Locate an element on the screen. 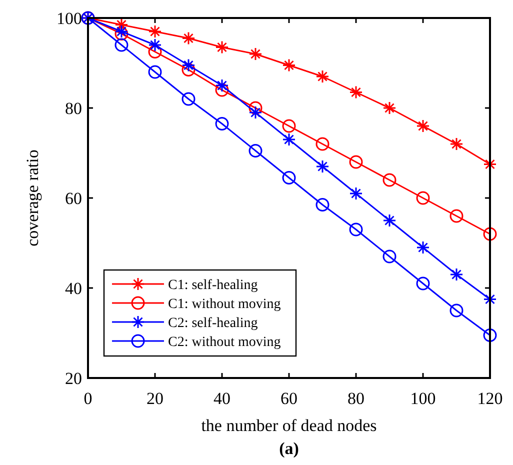 The height and width of the screenshot is (465, 513). x-tick-label: 40 is located at coordinates (222, 398).